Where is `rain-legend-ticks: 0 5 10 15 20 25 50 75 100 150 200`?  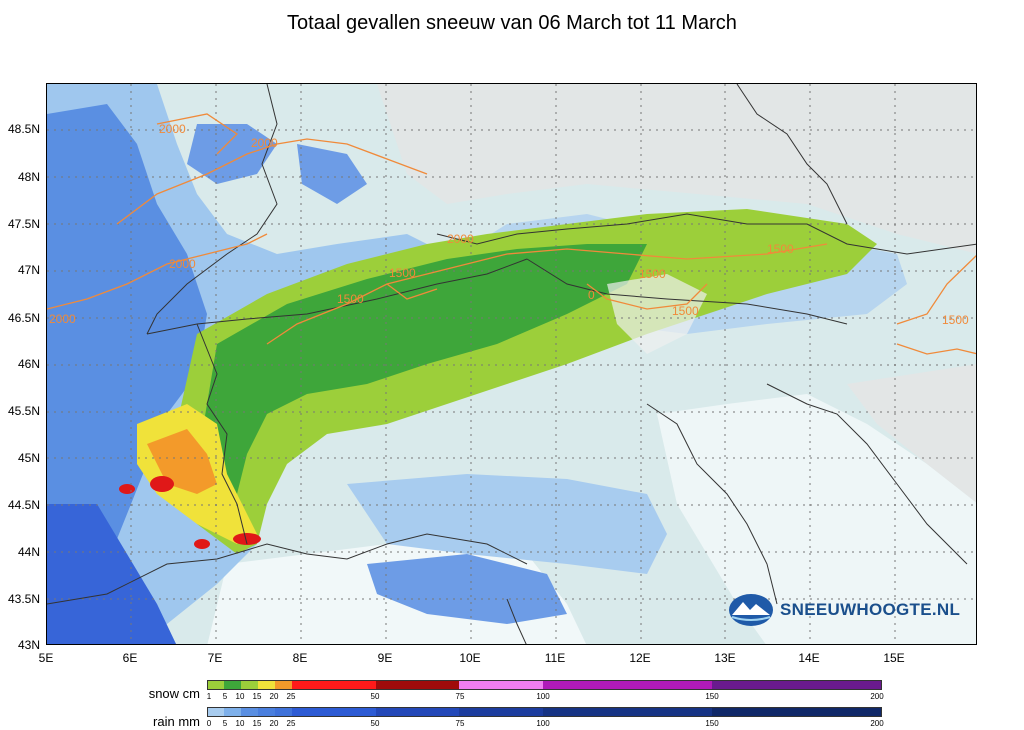 rain-legend-ticks: 0 5 10 15 20 25 50 75 100 150 200 is located at coordinates (545, 724).